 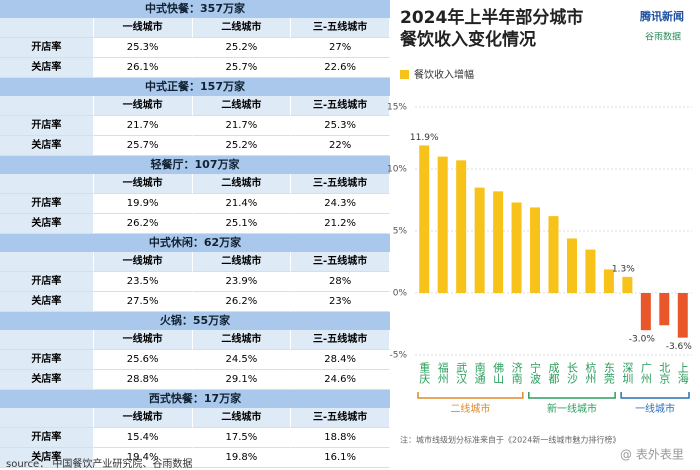 I want to click on x-tick-label: 广州, so click(x=645, y=373).